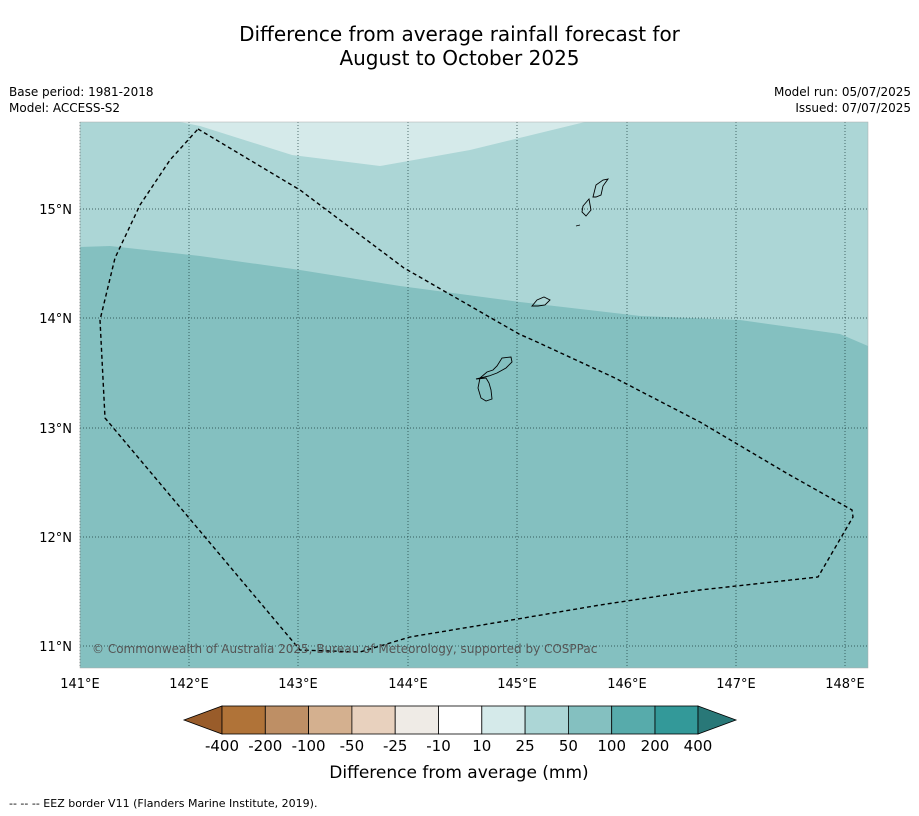 The width and height of the screenshot is (919, 816). Describe the element at coordinates (382, 144) in the screenshot. I see `category-10-25-region` at that location.